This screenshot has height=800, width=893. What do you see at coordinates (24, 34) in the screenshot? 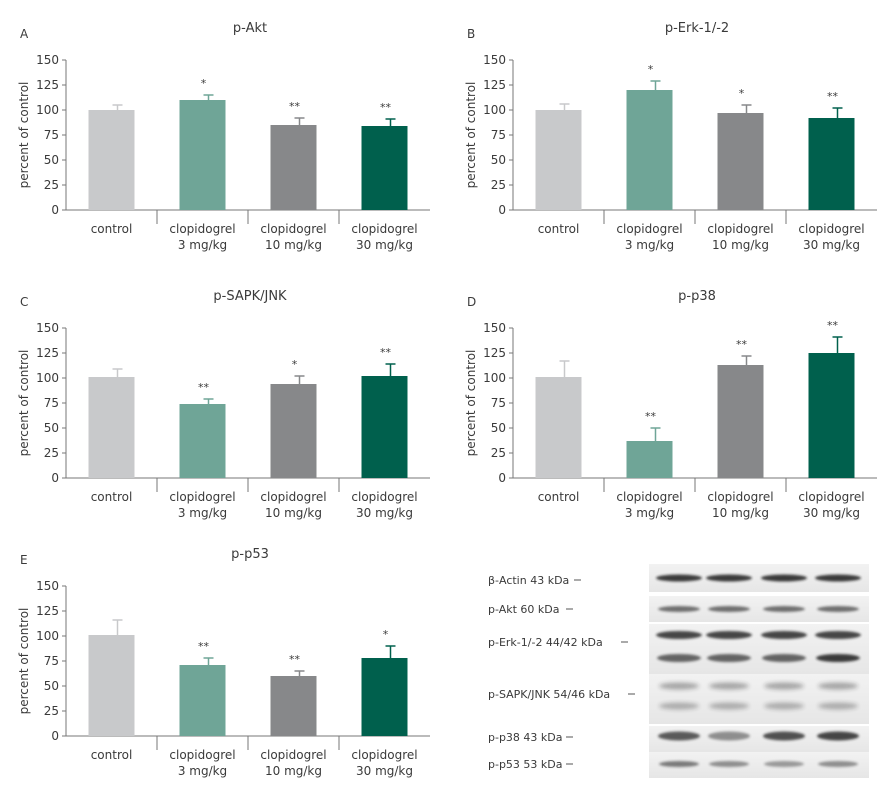
I see `panel-label-a: A` at bounding box center [24, 34].